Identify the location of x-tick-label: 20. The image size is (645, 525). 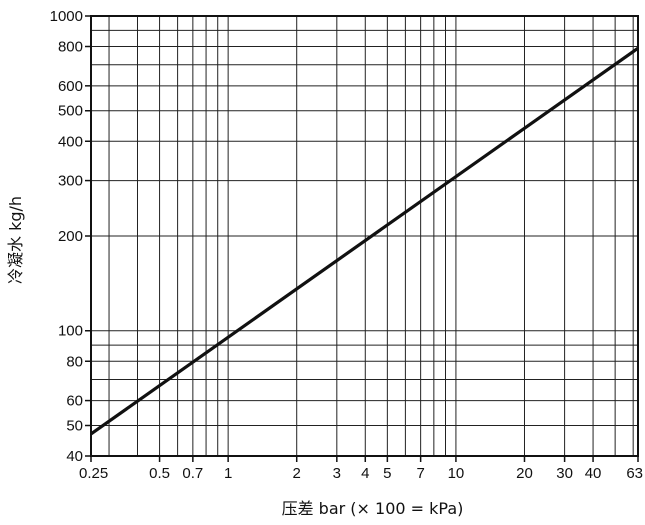
(524, 473).